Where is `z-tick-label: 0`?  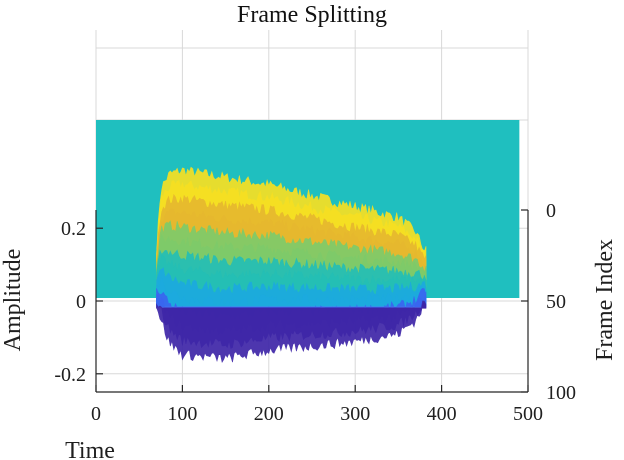 z-tick-label: 0 is located at coordinates (551, 211).